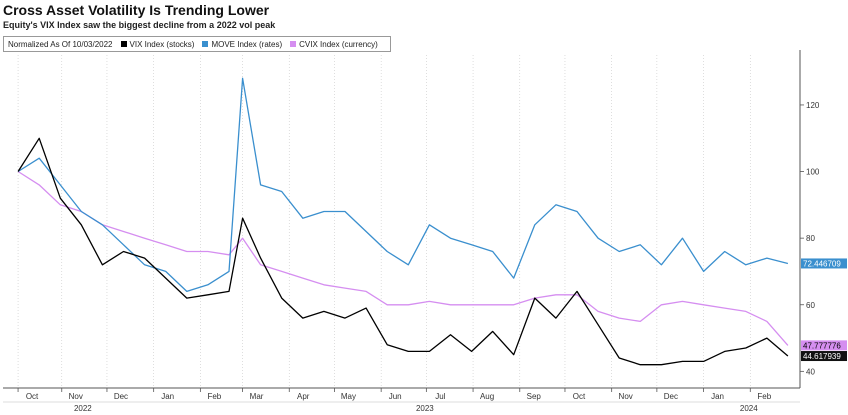 The image size is (848, 415). What do you see at coordinates (60, 44) in the screenshot?
I see `legend-prefix: Normalized As Of 10/03/2022` at bounding box center [60, 44].